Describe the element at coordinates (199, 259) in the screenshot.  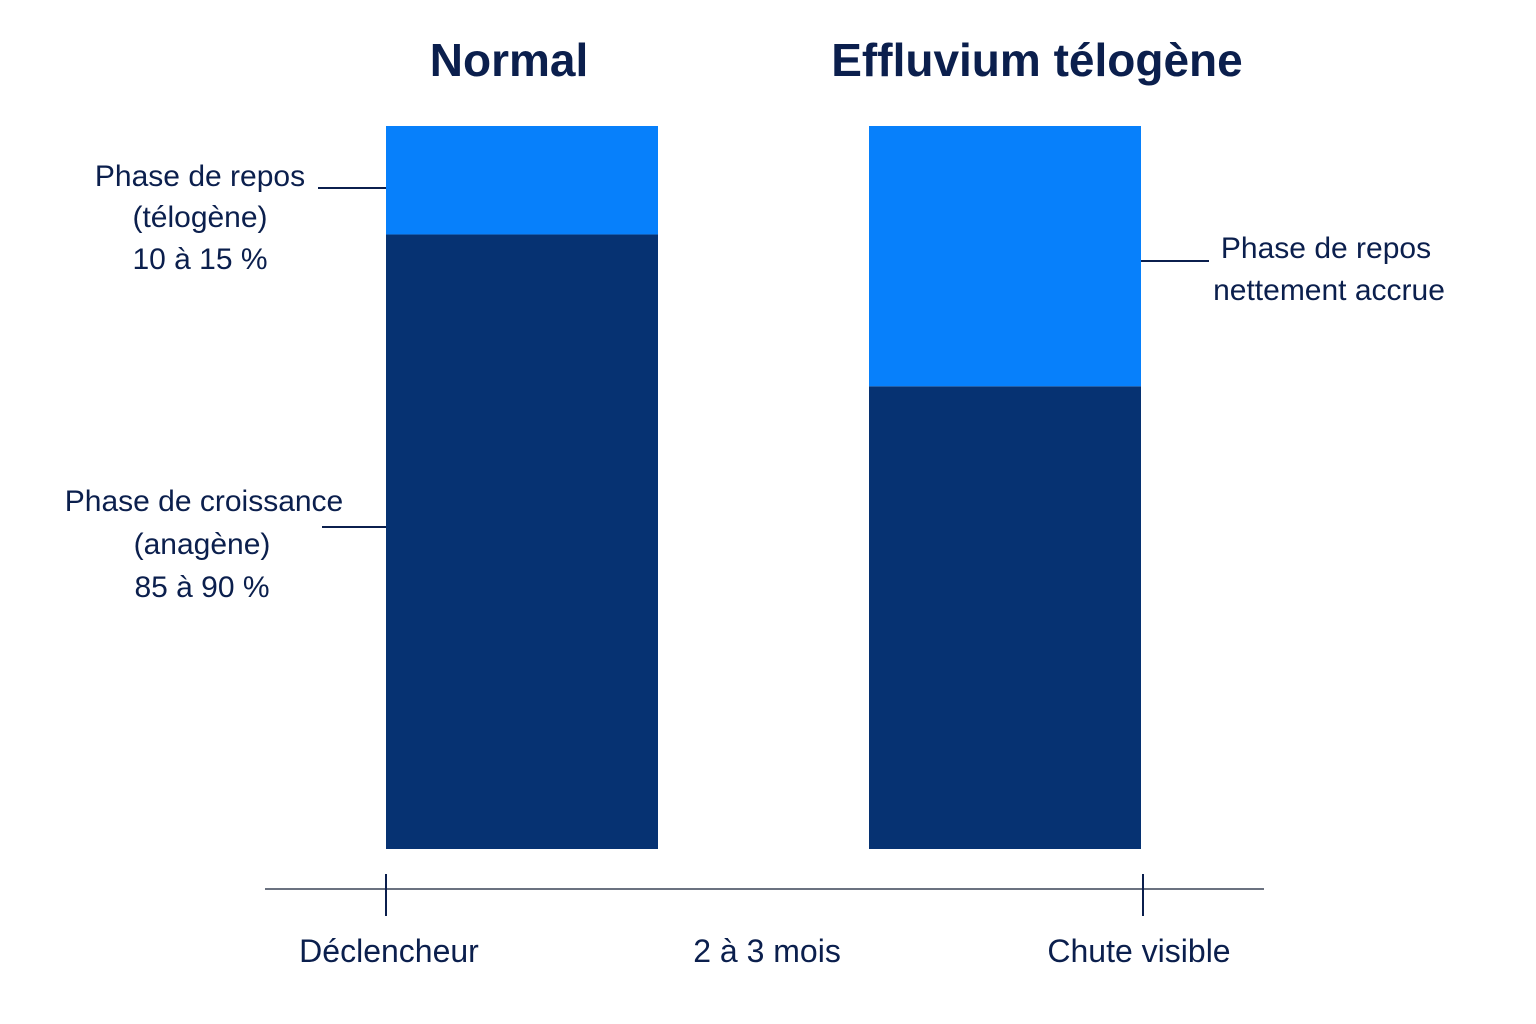
I see `annotation-normal-telogen-line3: 10 à 15 %` at that location.